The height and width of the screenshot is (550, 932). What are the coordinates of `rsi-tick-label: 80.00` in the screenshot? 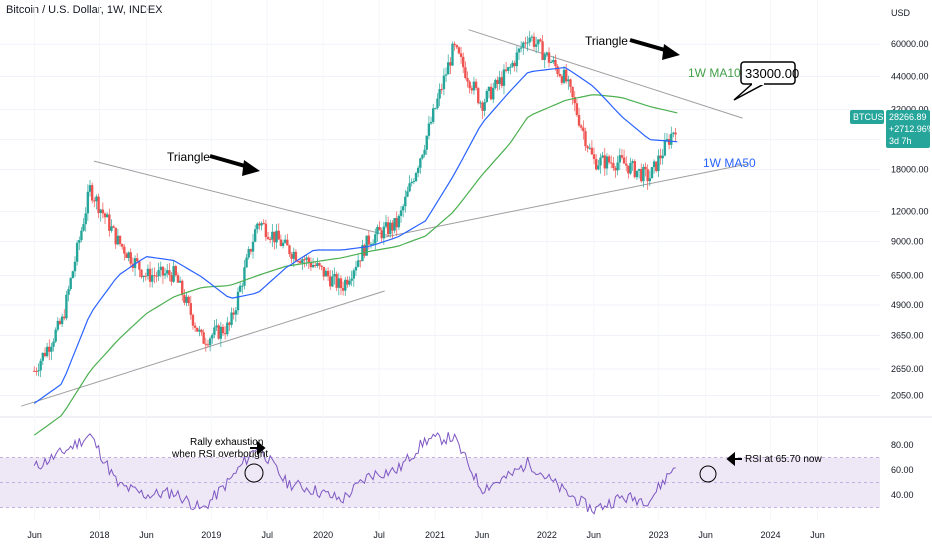 It's located at (902, 445).